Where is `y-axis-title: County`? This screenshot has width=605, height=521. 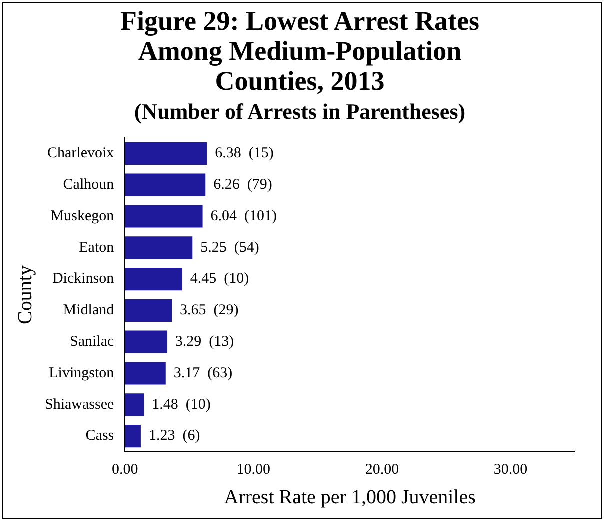 y-axis-title: County is located at coordinates (25, 295).